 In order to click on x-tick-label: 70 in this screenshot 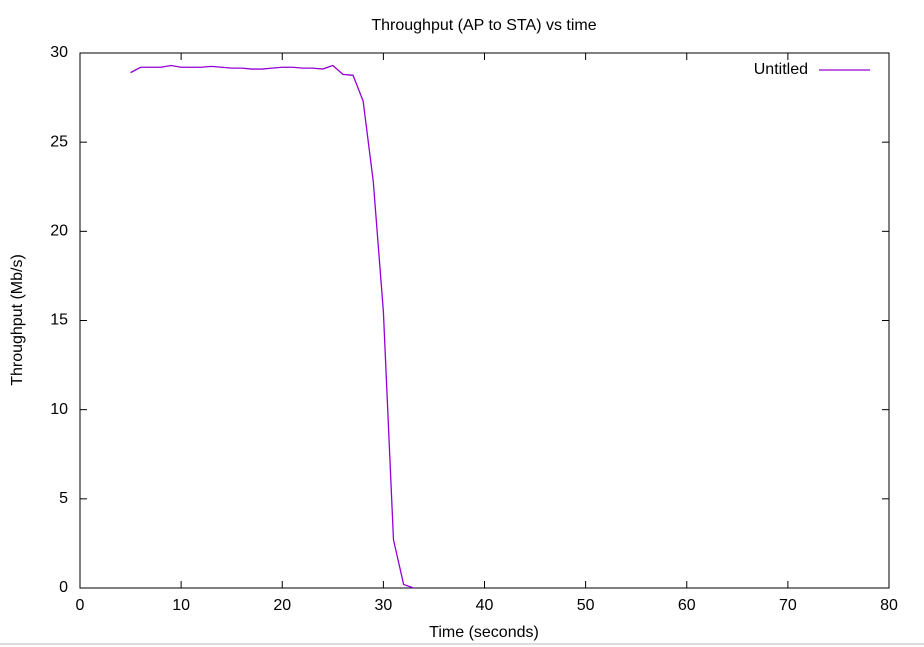, I will do `click(788, 605)`.